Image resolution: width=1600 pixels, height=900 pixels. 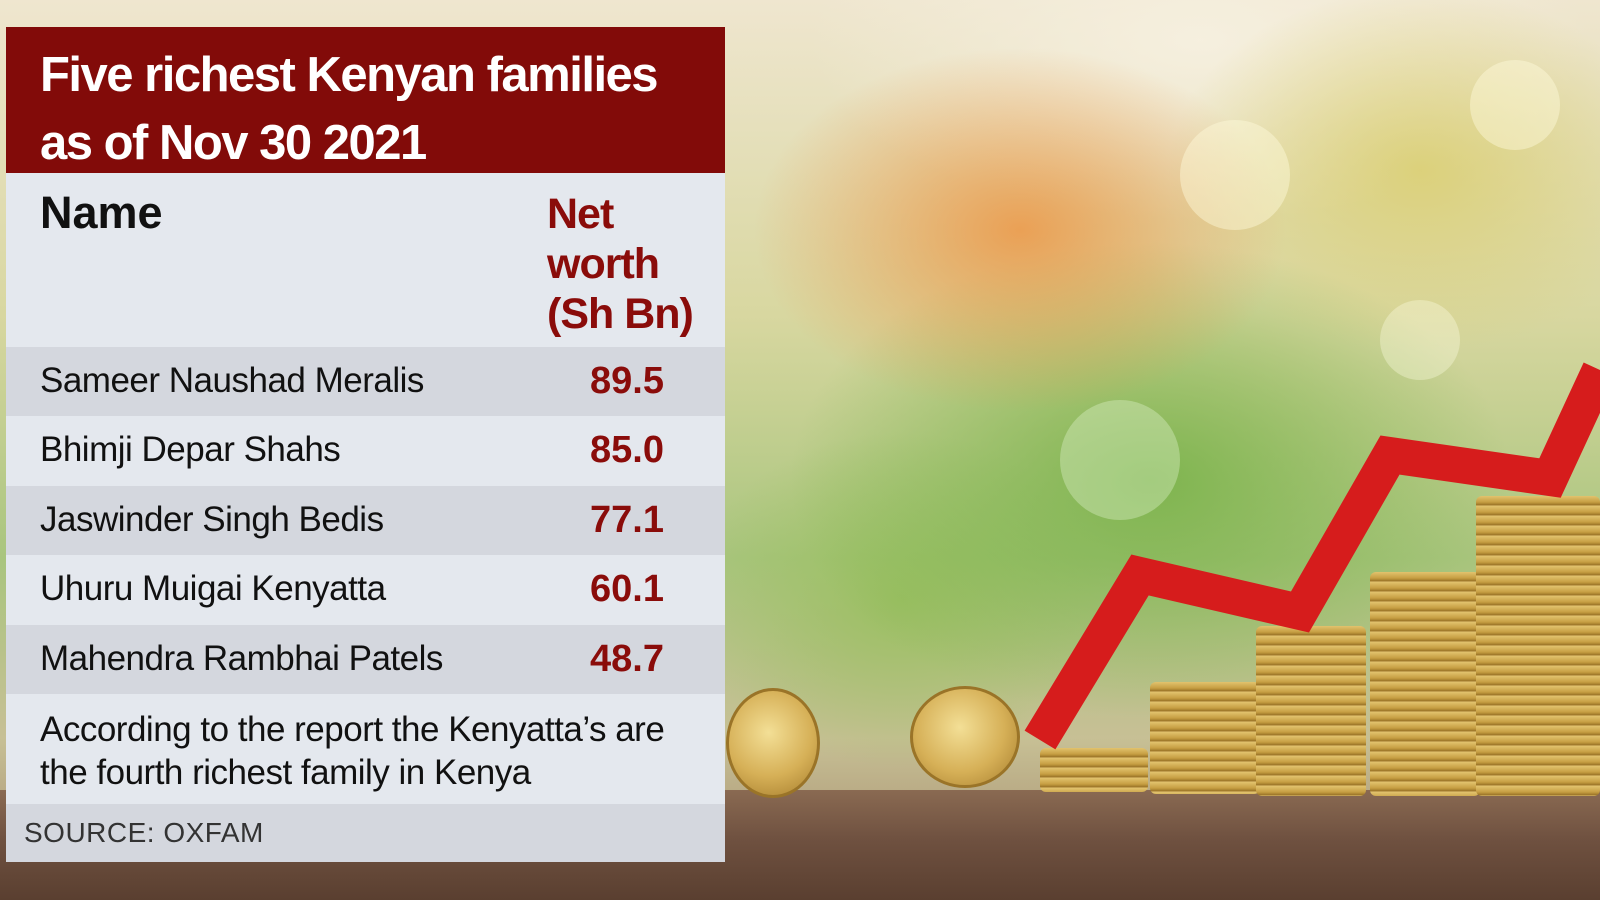 I want to click on family-name: Bhimji Depar Shahs, so click(x=190, y=450).